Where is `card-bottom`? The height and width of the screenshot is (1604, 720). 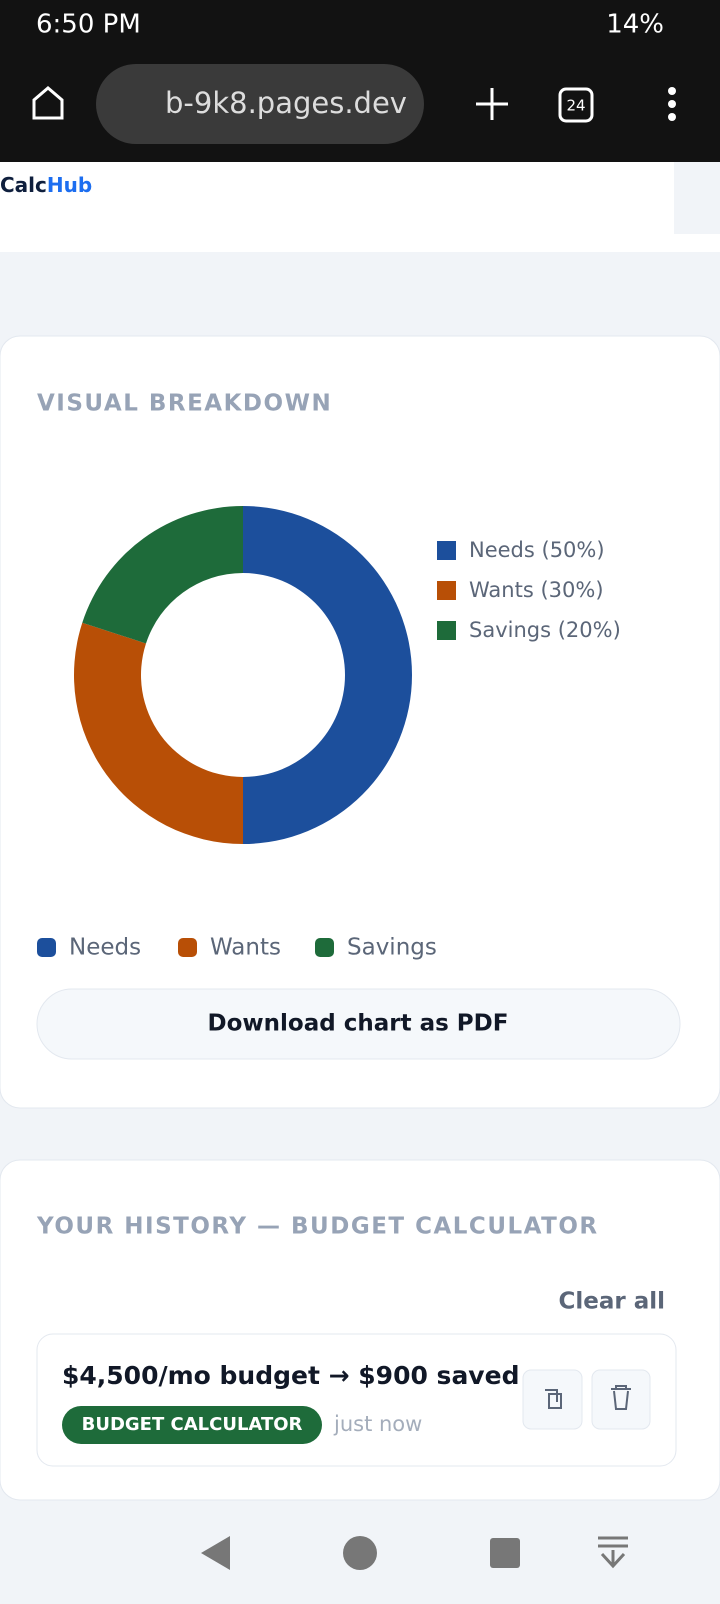 card-bottom is located at coordinates (360, 243).